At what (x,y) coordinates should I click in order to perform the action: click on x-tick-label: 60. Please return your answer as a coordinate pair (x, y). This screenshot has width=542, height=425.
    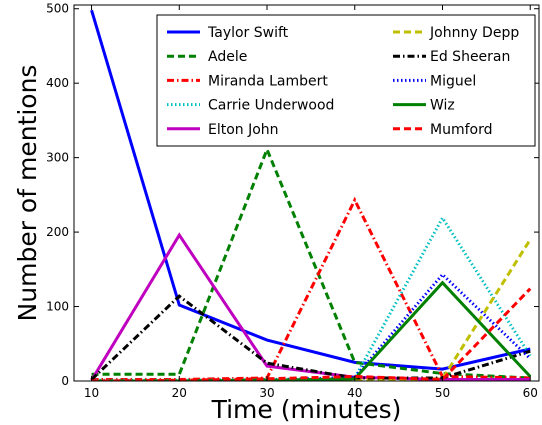
    Looking at the image, I should click on (530, 393).